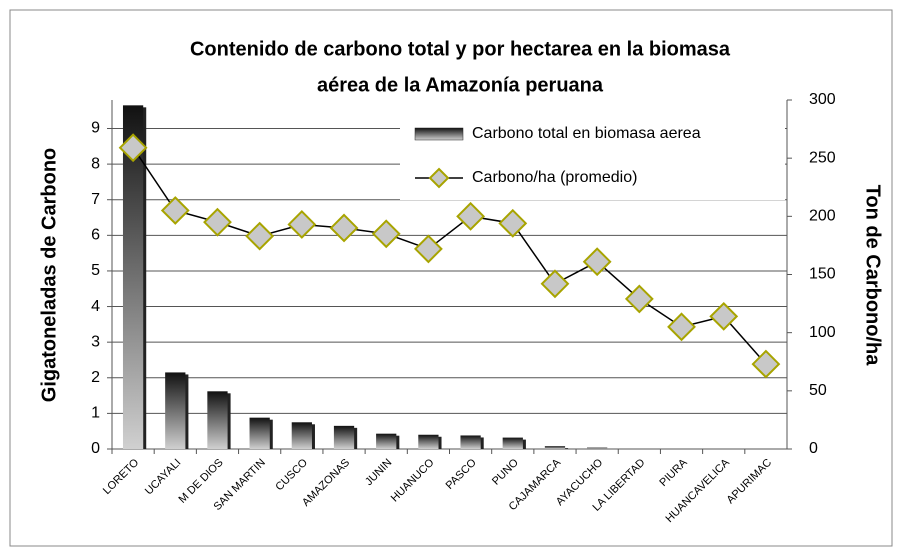  I want to click on chart-title: aérea de la Amazonía peruana, so click(460, 85).